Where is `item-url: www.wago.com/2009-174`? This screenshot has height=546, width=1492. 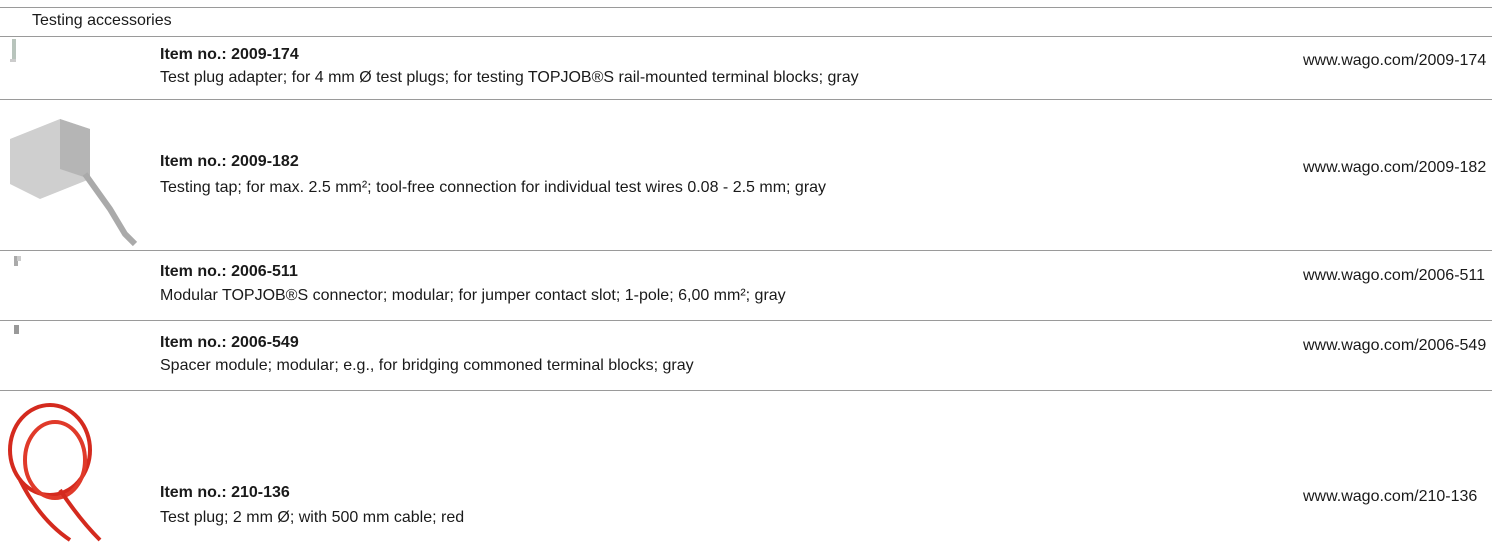 item-url: www.wago.com/2009-174 is located at coordinates (1395, 60).